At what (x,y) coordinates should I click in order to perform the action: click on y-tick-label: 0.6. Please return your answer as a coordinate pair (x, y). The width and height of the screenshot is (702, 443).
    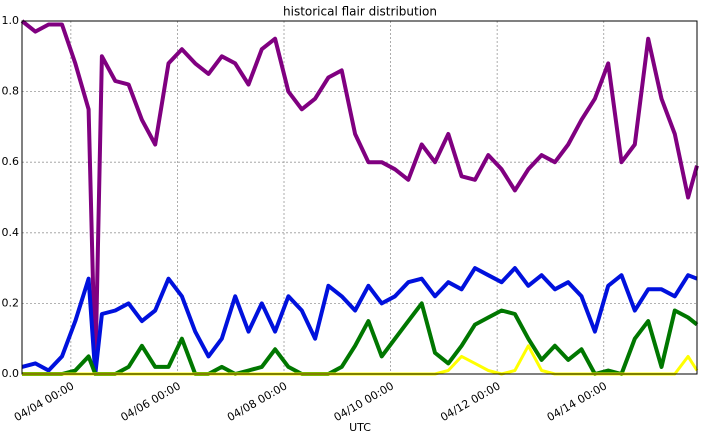
    Looking at the image, I should click on (11, 161).